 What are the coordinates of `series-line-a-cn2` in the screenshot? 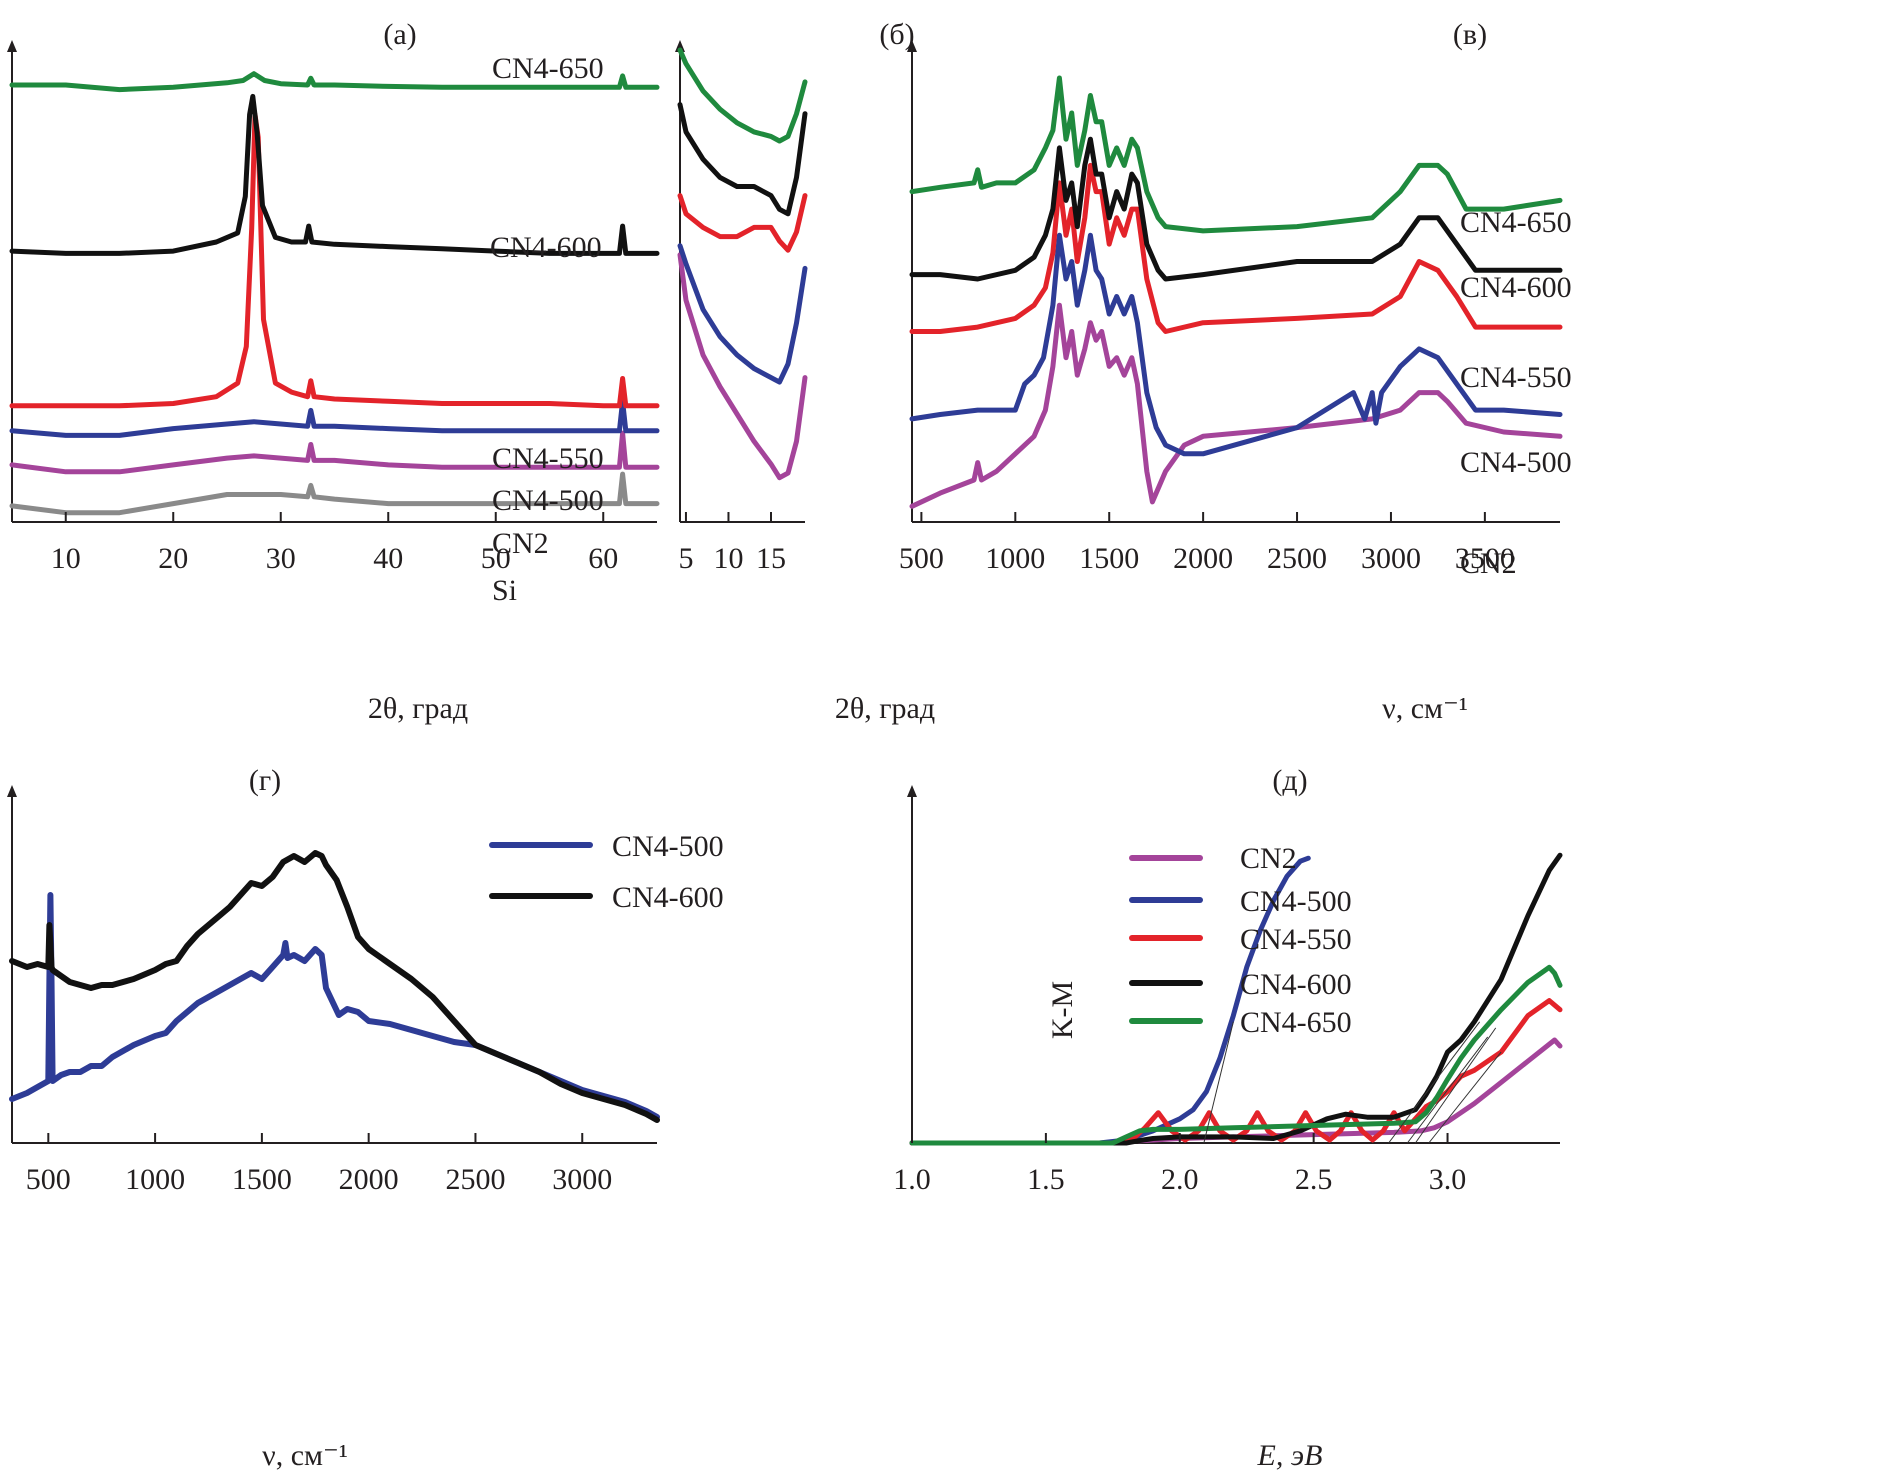 It's located at (334, 452).